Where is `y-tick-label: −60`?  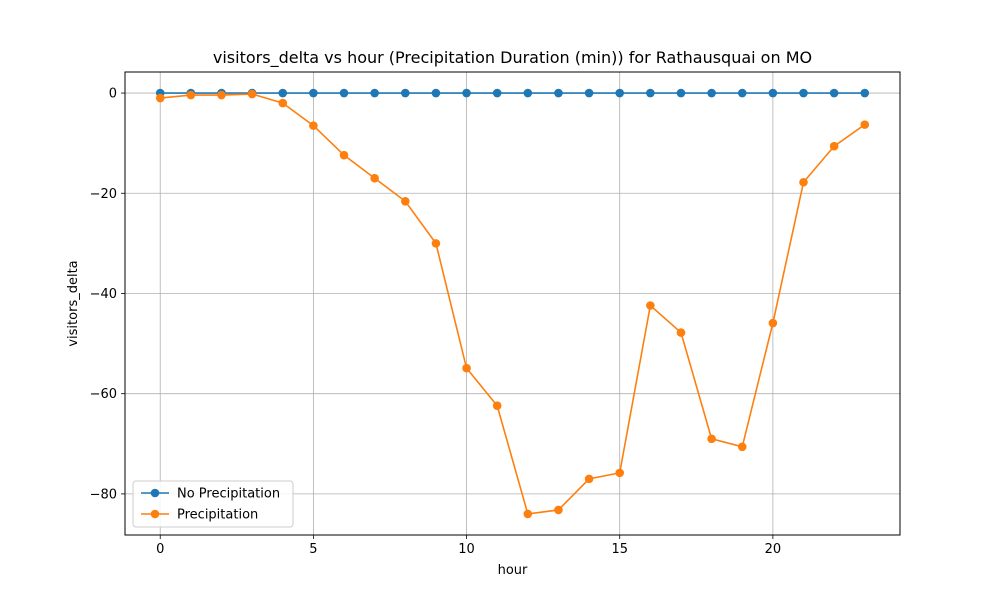
y-tick-label: −60 is located at coordinates (103, 394).